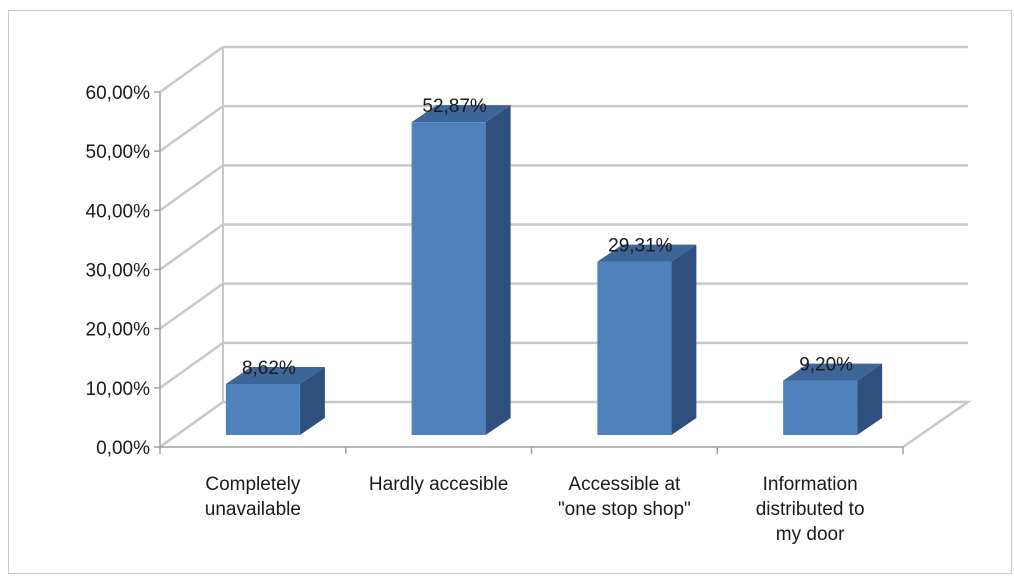  What do you see at coordinates (118, 211) in the screenshot?
I see `y-tick-label: 40,00%` at bounding box center [118, 211].